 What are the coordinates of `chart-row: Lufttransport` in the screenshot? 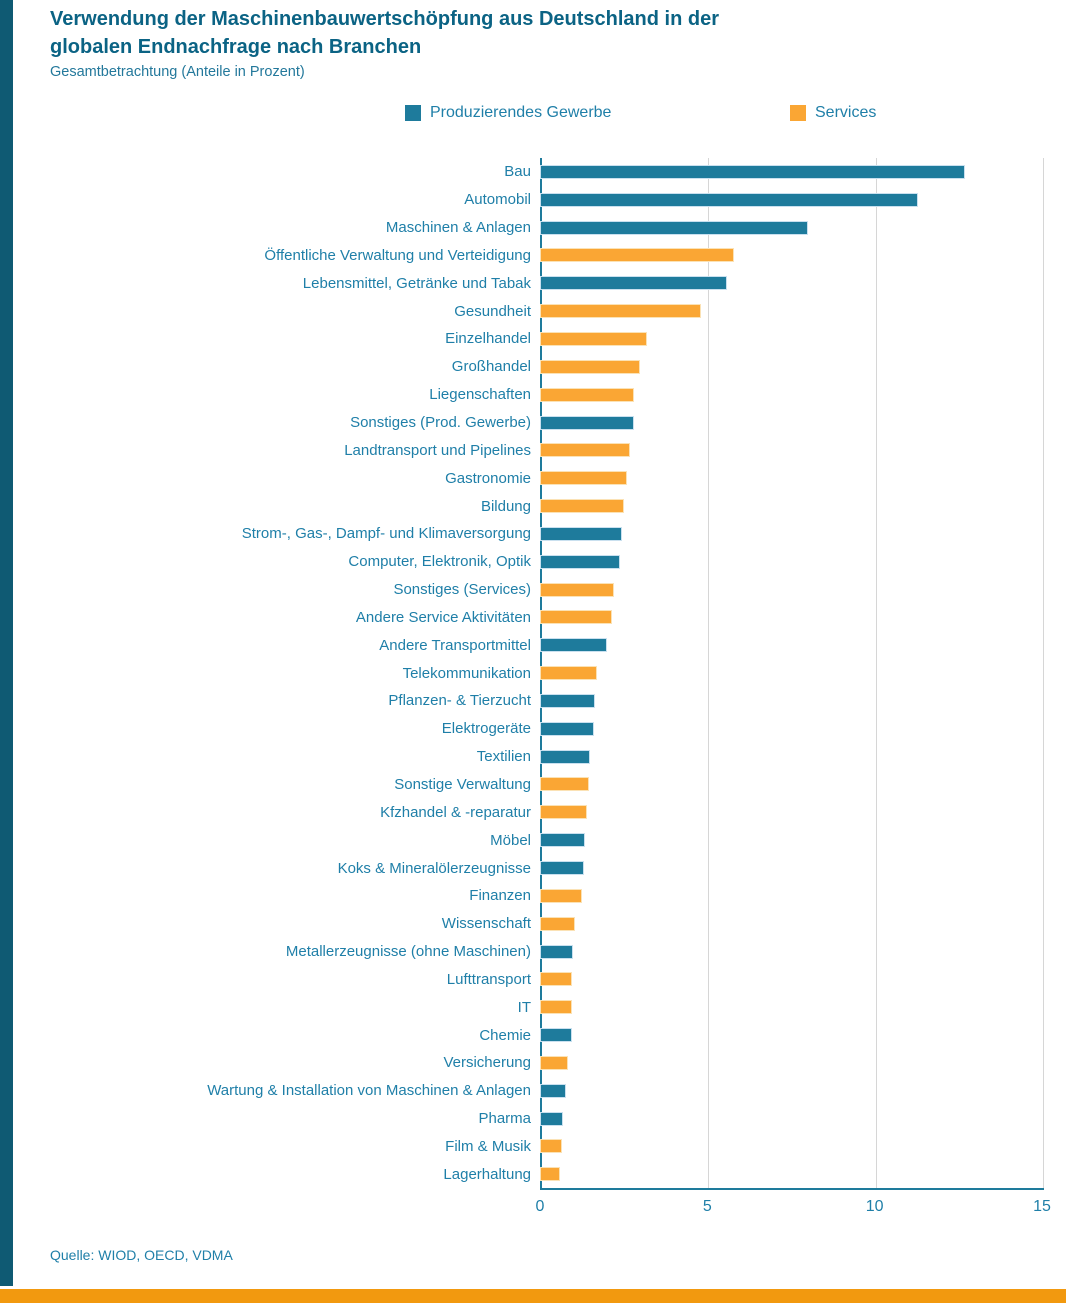 It's located at (521, 979).